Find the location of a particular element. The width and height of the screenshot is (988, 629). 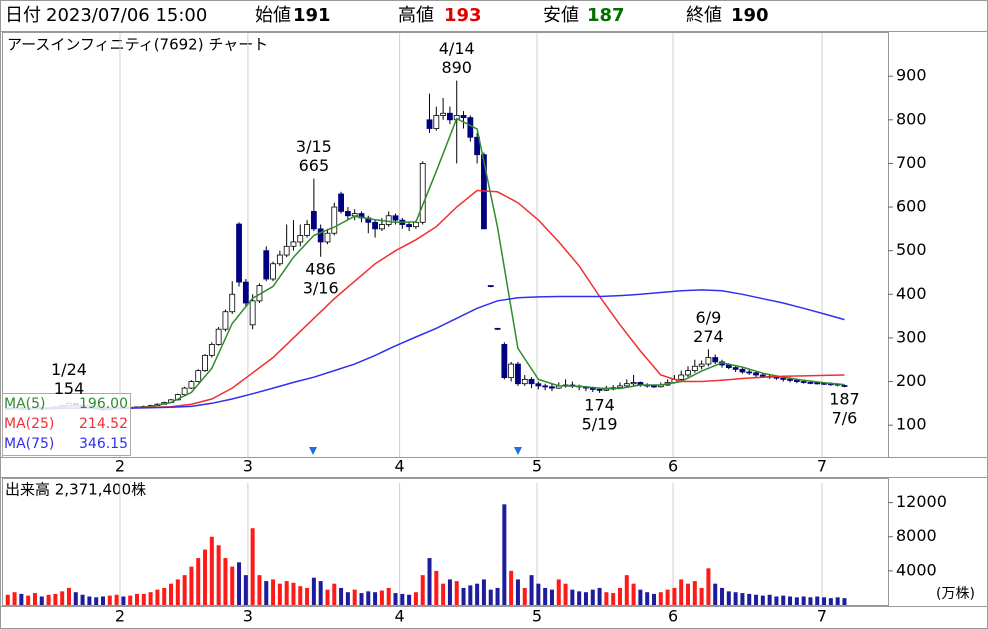

volume-unit: (万株) is located at coordinates (955, 594).